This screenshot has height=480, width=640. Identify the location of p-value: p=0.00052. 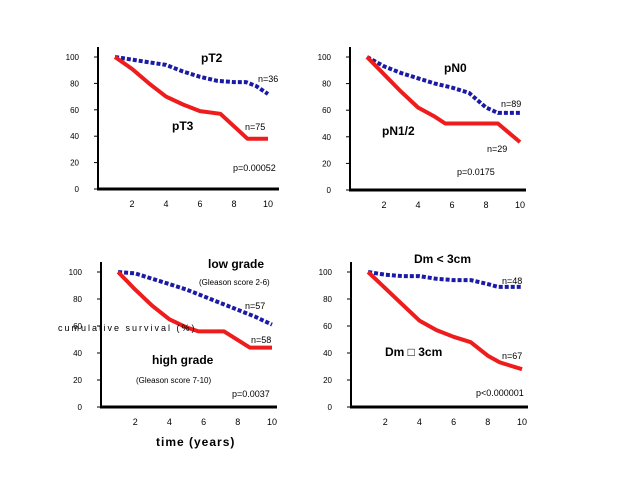
(254, 168).